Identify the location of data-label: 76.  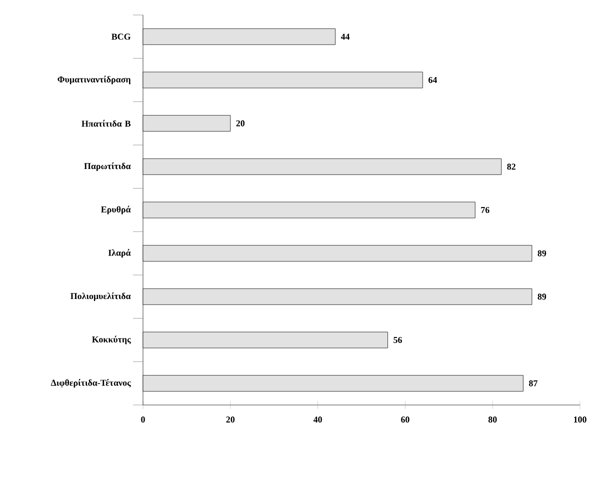
(485, 210).